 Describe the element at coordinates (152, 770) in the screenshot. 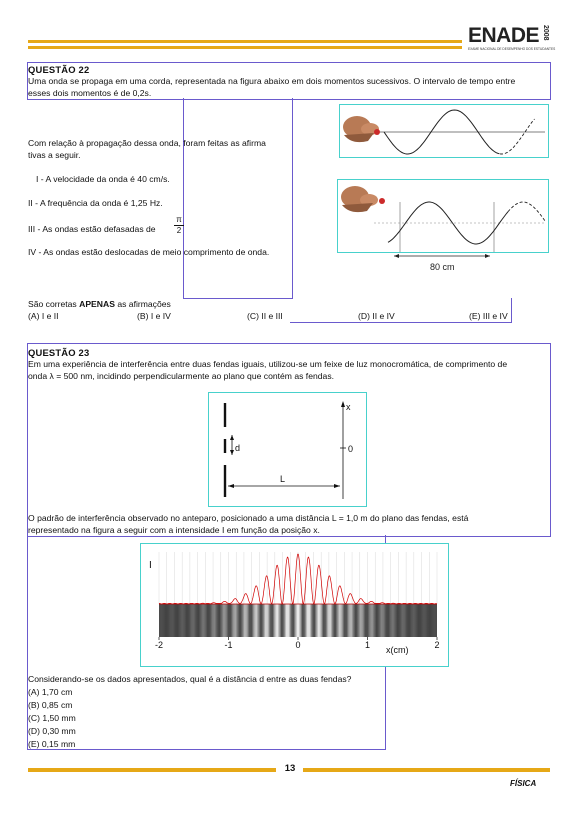

I see `footer-bar-left` at that location.